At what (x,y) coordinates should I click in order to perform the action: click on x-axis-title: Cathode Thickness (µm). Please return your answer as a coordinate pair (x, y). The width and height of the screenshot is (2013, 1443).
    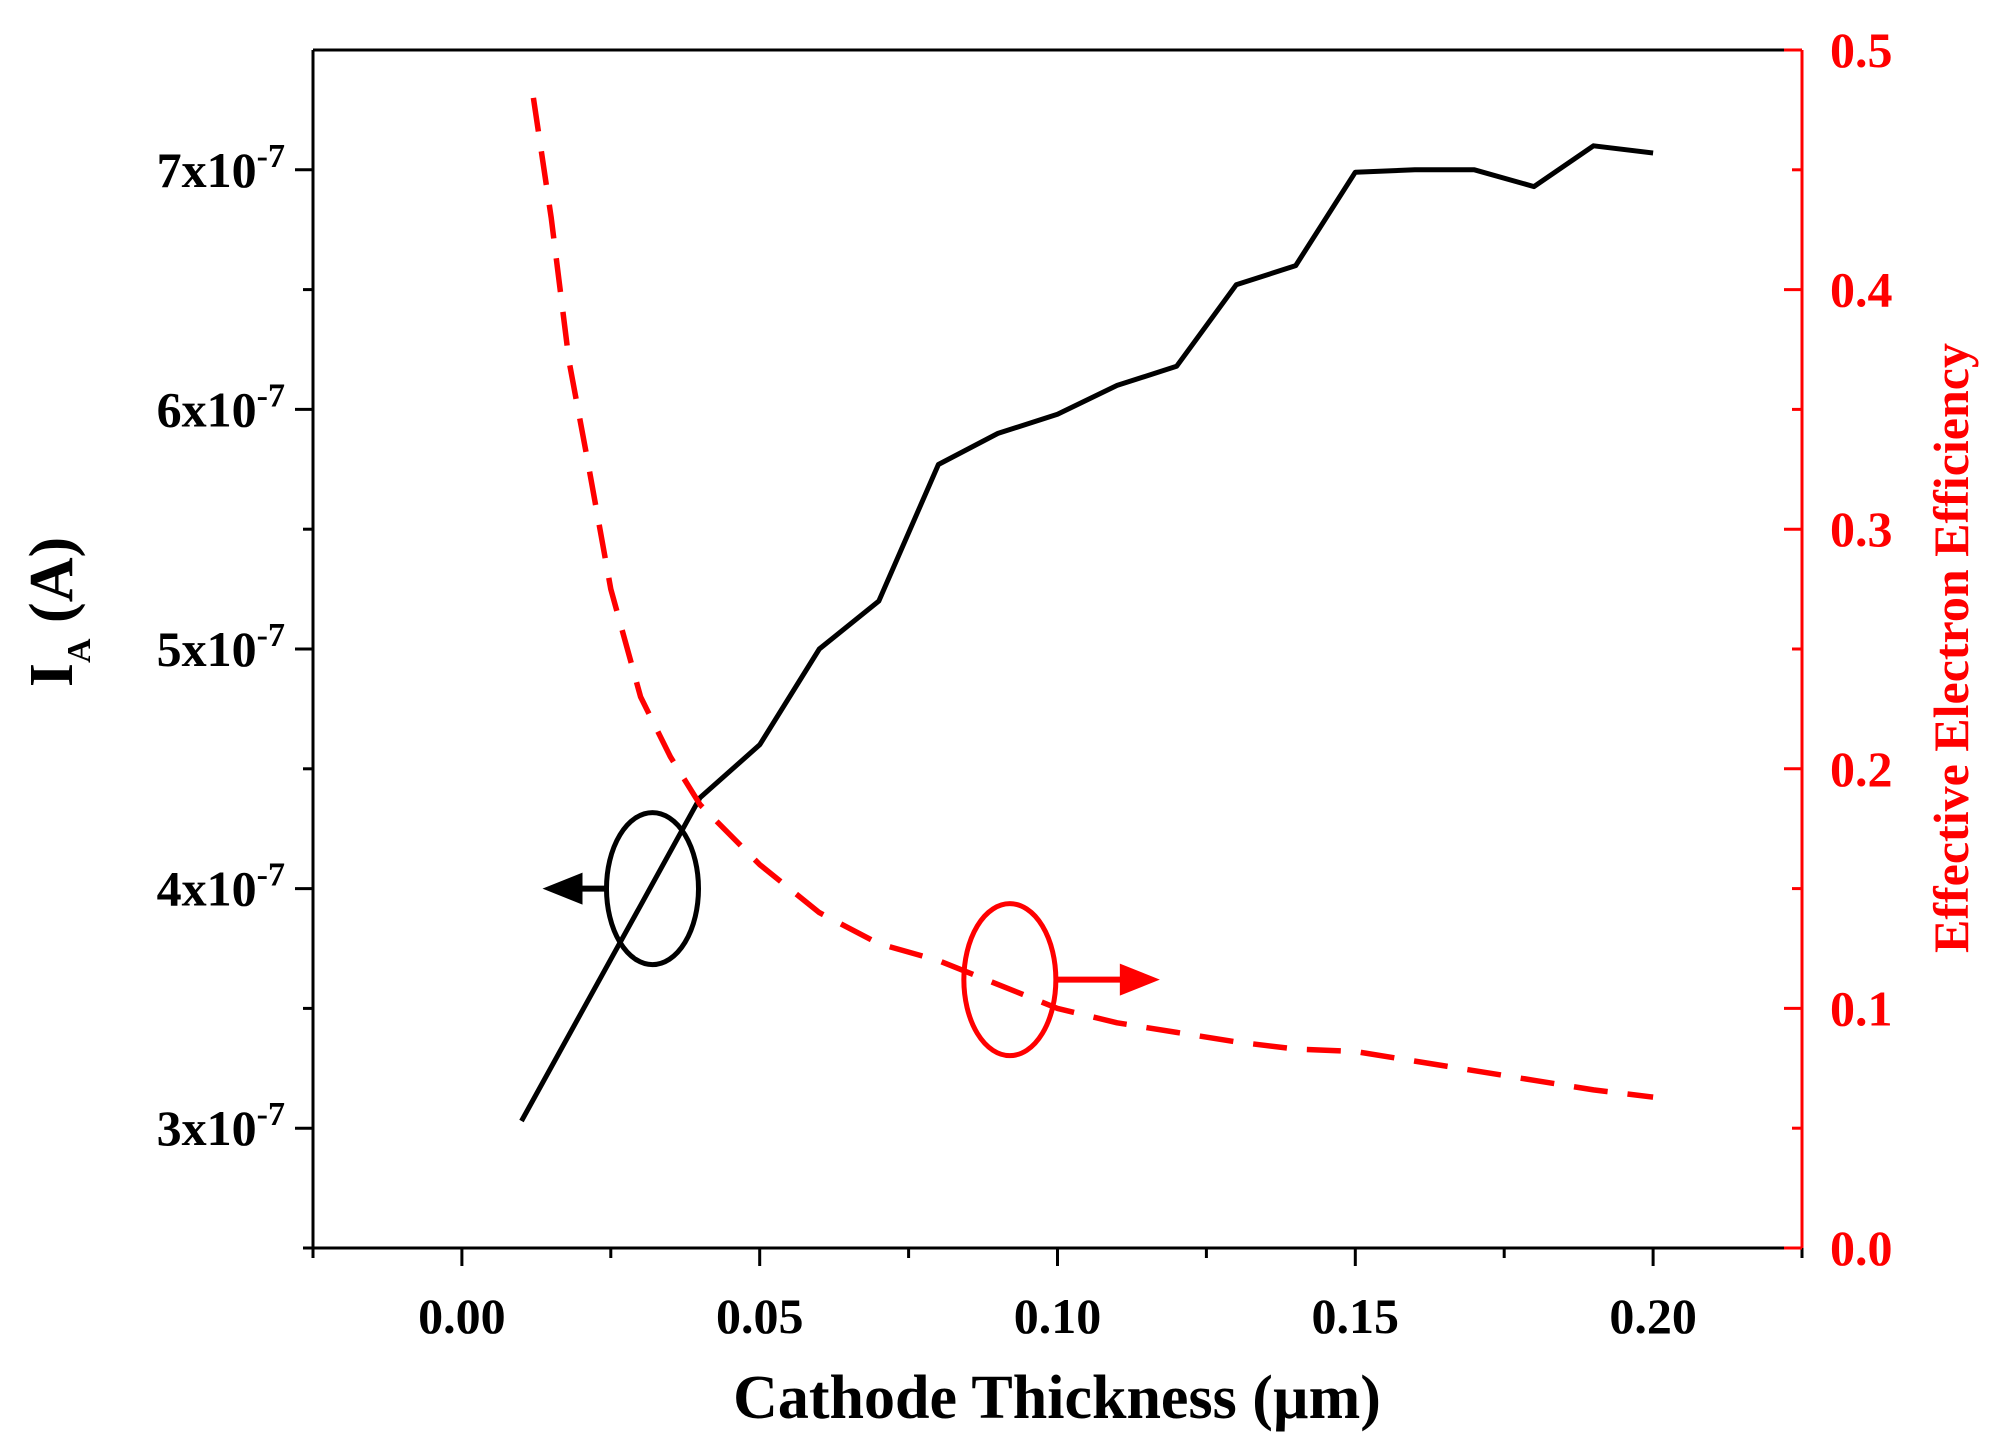
    Looking at the image, I should click on (1057, 1398).